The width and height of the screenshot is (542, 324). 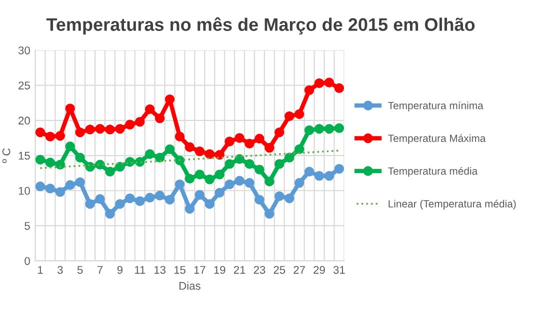 What do you see at coordinates (260, 270) in the screenshot?
I see `x-tick-label: 23` at bounding box center [260, 270].